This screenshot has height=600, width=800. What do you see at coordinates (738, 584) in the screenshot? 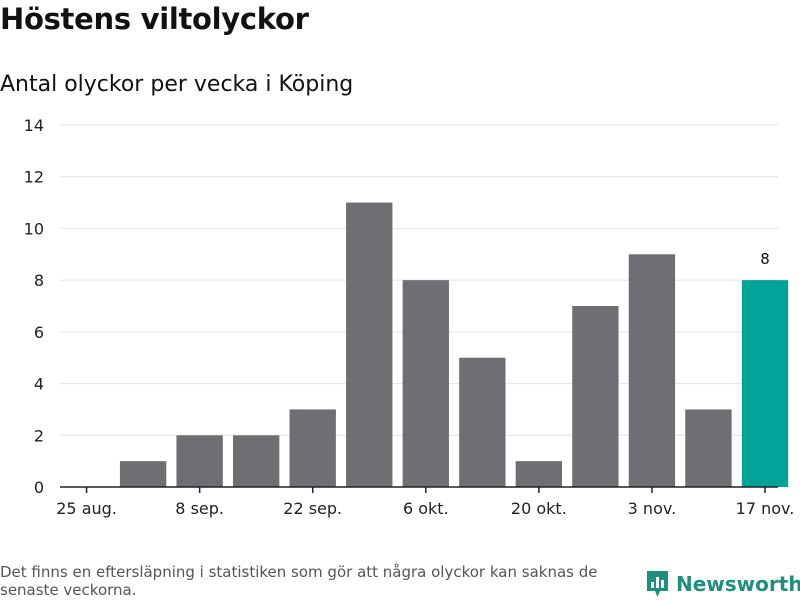
I see `brand-name: Newsworthy` at bounding box center [738, 584].